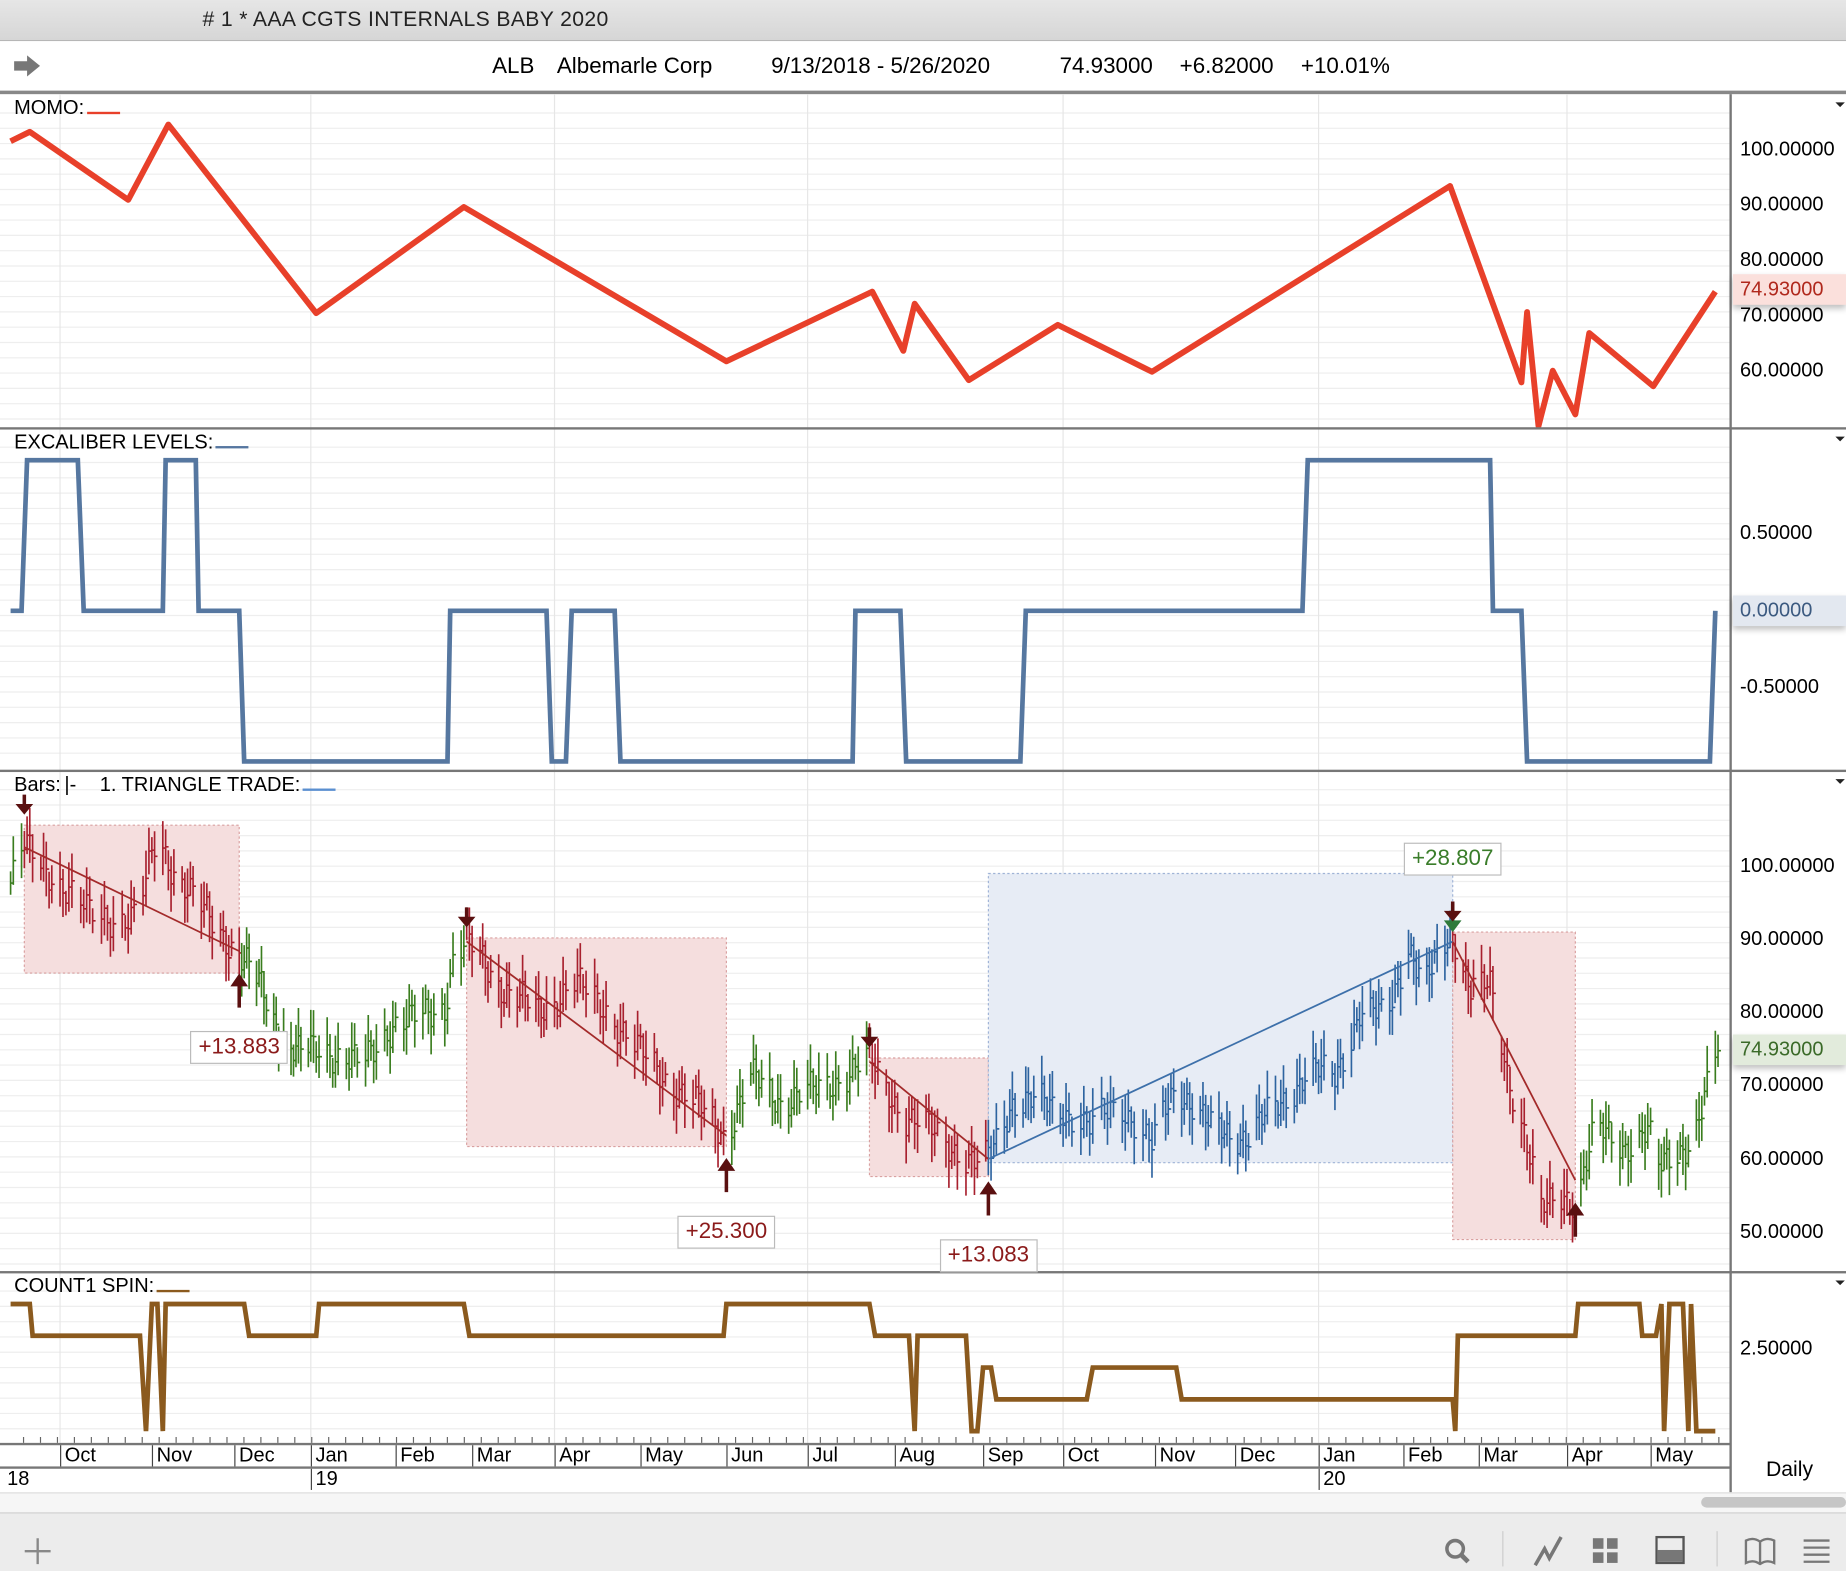 Image resolution: width=1846 pixels, height=1571 pixels. I want to click on scrollbar-thumb, so click(1773, 1502).